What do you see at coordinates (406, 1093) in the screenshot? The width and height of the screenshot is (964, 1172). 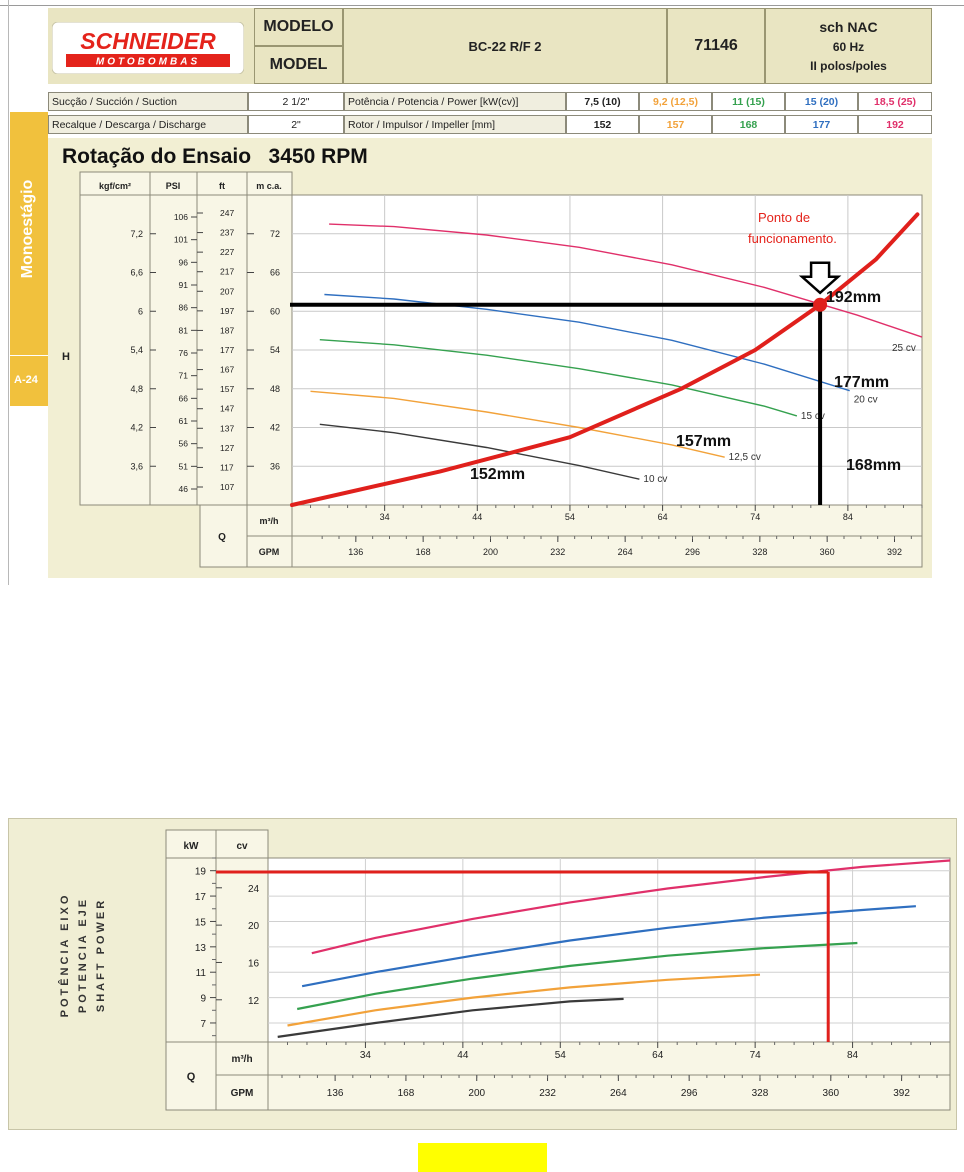 I see `gpm-tick-label: 168` at bounding box center [406, 1093].